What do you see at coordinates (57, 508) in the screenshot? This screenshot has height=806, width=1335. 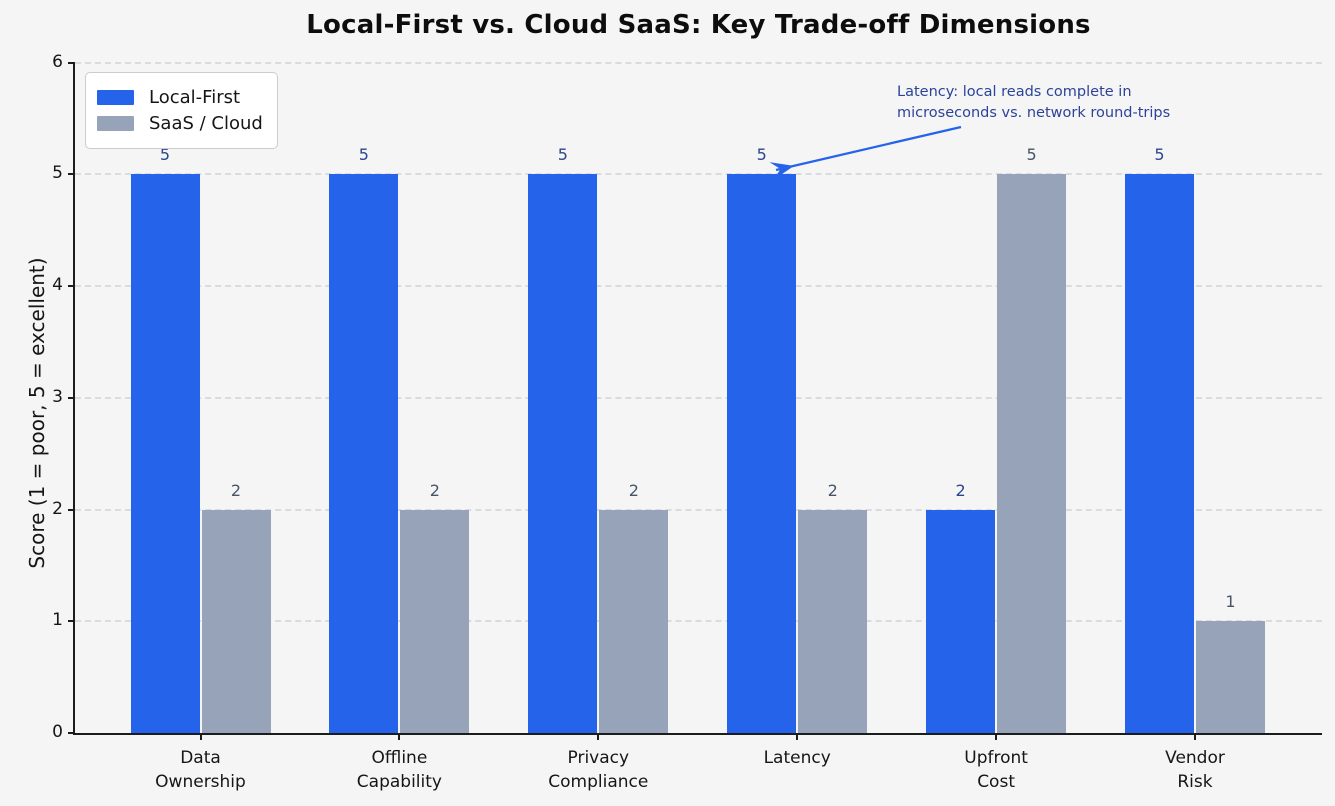 I see `y-tick-label: 2` at bounding box center [57, 508].